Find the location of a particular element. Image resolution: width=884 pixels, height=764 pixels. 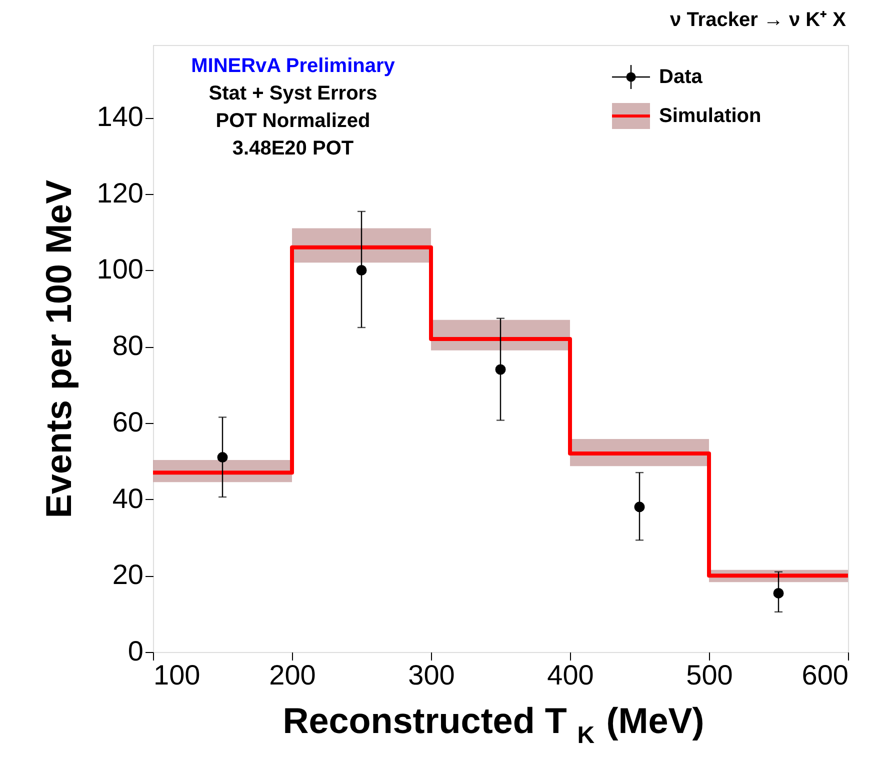

y-axis-title: Events per 100 MeV is located at coordinates (58, 349).